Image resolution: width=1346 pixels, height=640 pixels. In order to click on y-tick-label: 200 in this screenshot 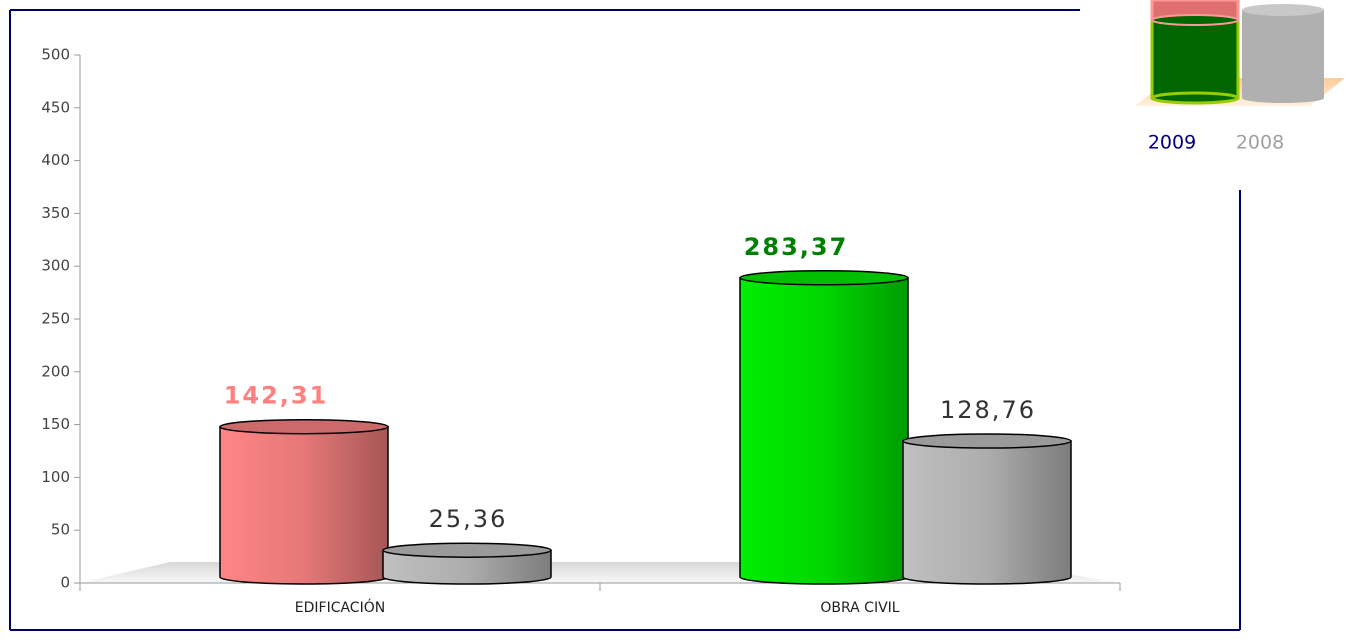, I will do `click(55, 371)`.